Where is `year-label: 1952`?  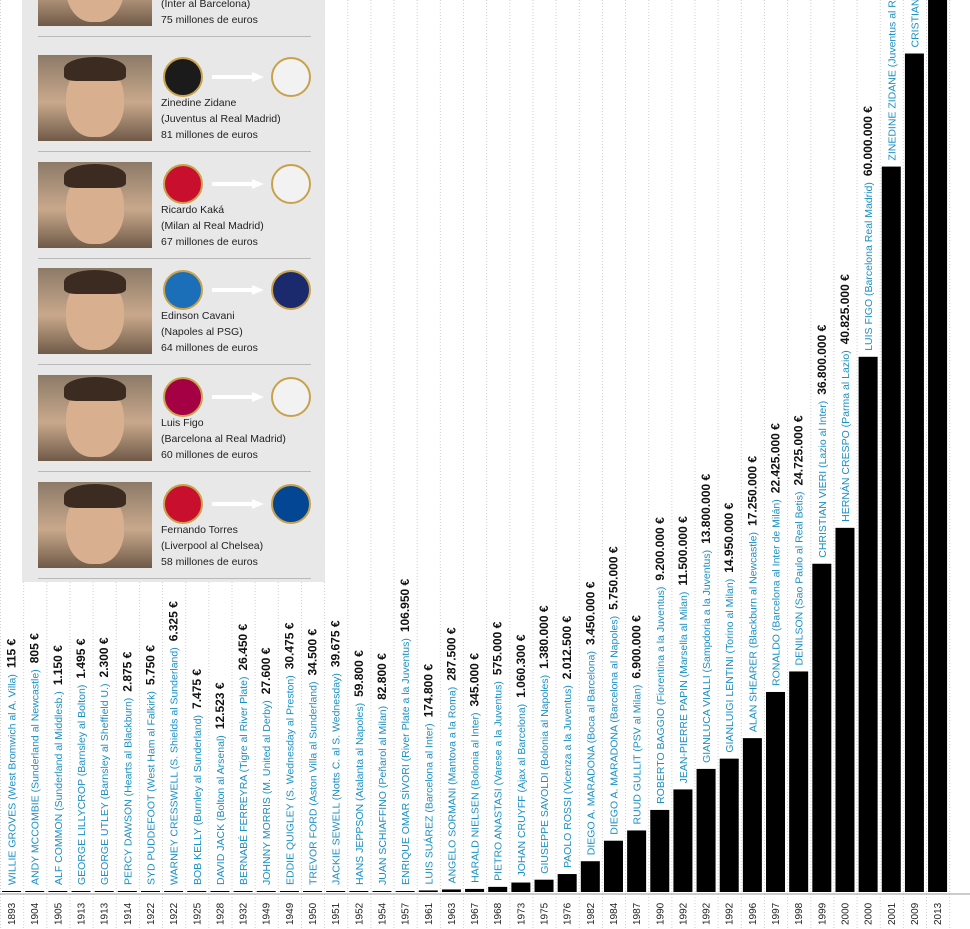 year-label: 1952 is located at coordinates (359, 913).